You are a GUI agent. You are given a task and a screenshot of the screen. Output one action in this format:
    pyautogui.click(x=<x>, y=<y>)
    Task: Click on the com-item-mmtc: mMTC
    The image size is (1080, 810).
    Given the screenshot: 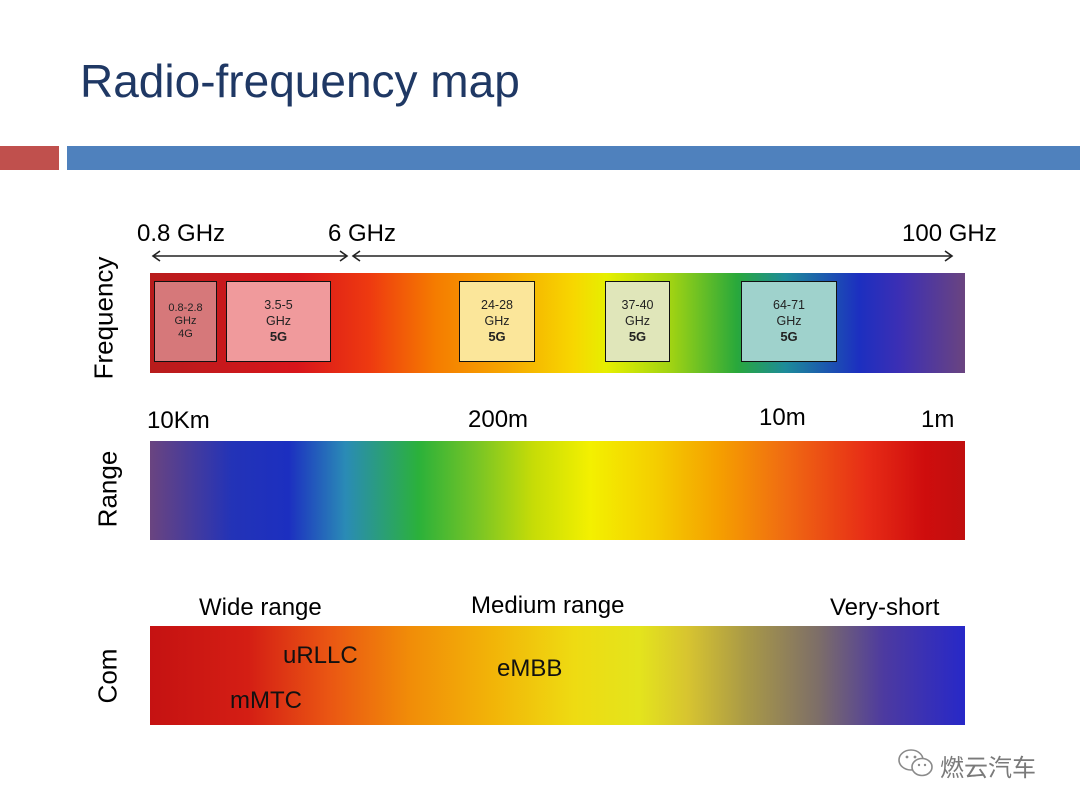 What is the action you would take?
    pyautogui.click(x=266, y=700)
    